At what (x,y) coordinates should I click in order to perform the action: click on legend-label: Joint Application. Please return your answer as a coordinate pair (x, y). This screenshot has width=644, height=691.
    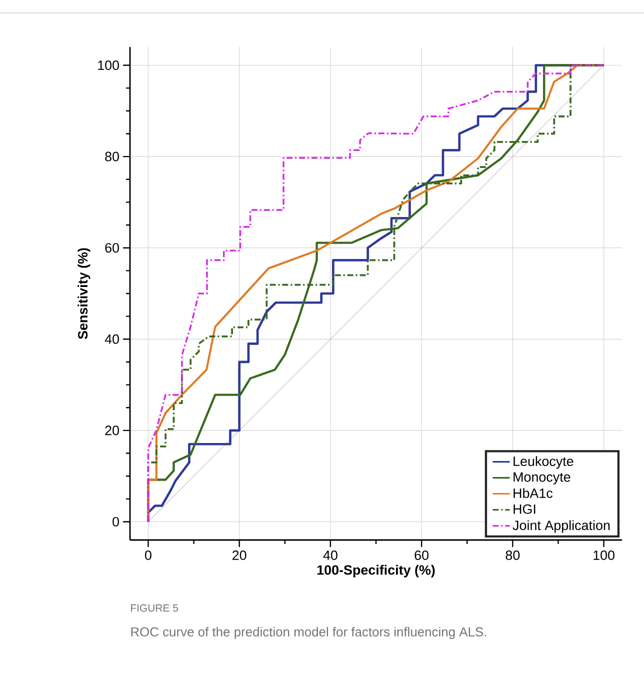
    Looking at the image, I should click on (561, 526).